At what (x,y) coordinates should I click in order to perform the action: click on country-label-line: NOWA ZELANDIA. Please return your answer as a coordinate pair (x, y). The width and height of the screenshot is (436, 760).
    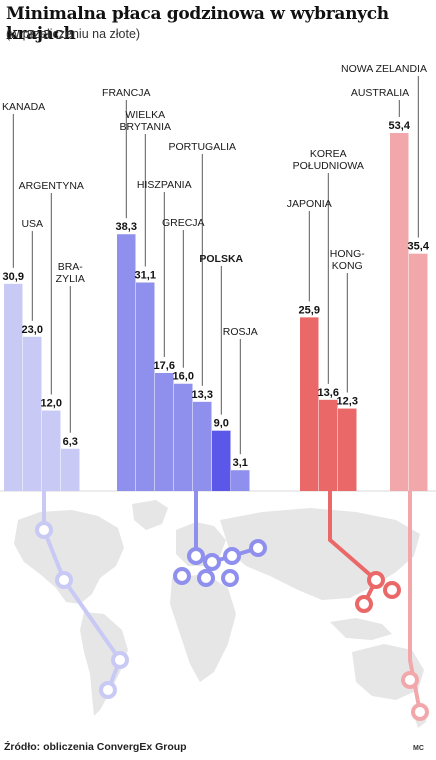
    Looking at the image, I should click on (384, 69).